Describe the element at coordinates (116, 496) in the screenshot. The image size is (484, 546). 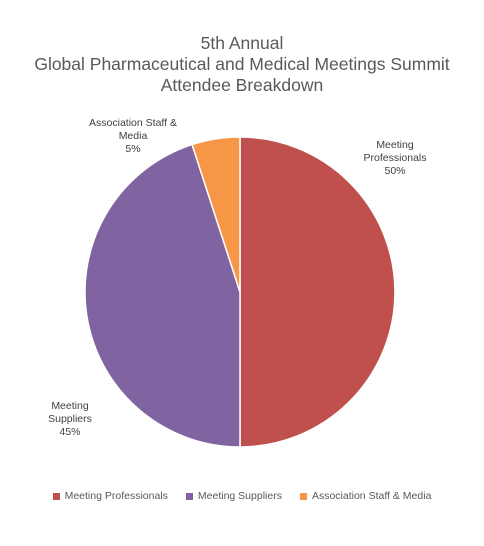
I see `legend-label: Meeting Professionals` at that location.